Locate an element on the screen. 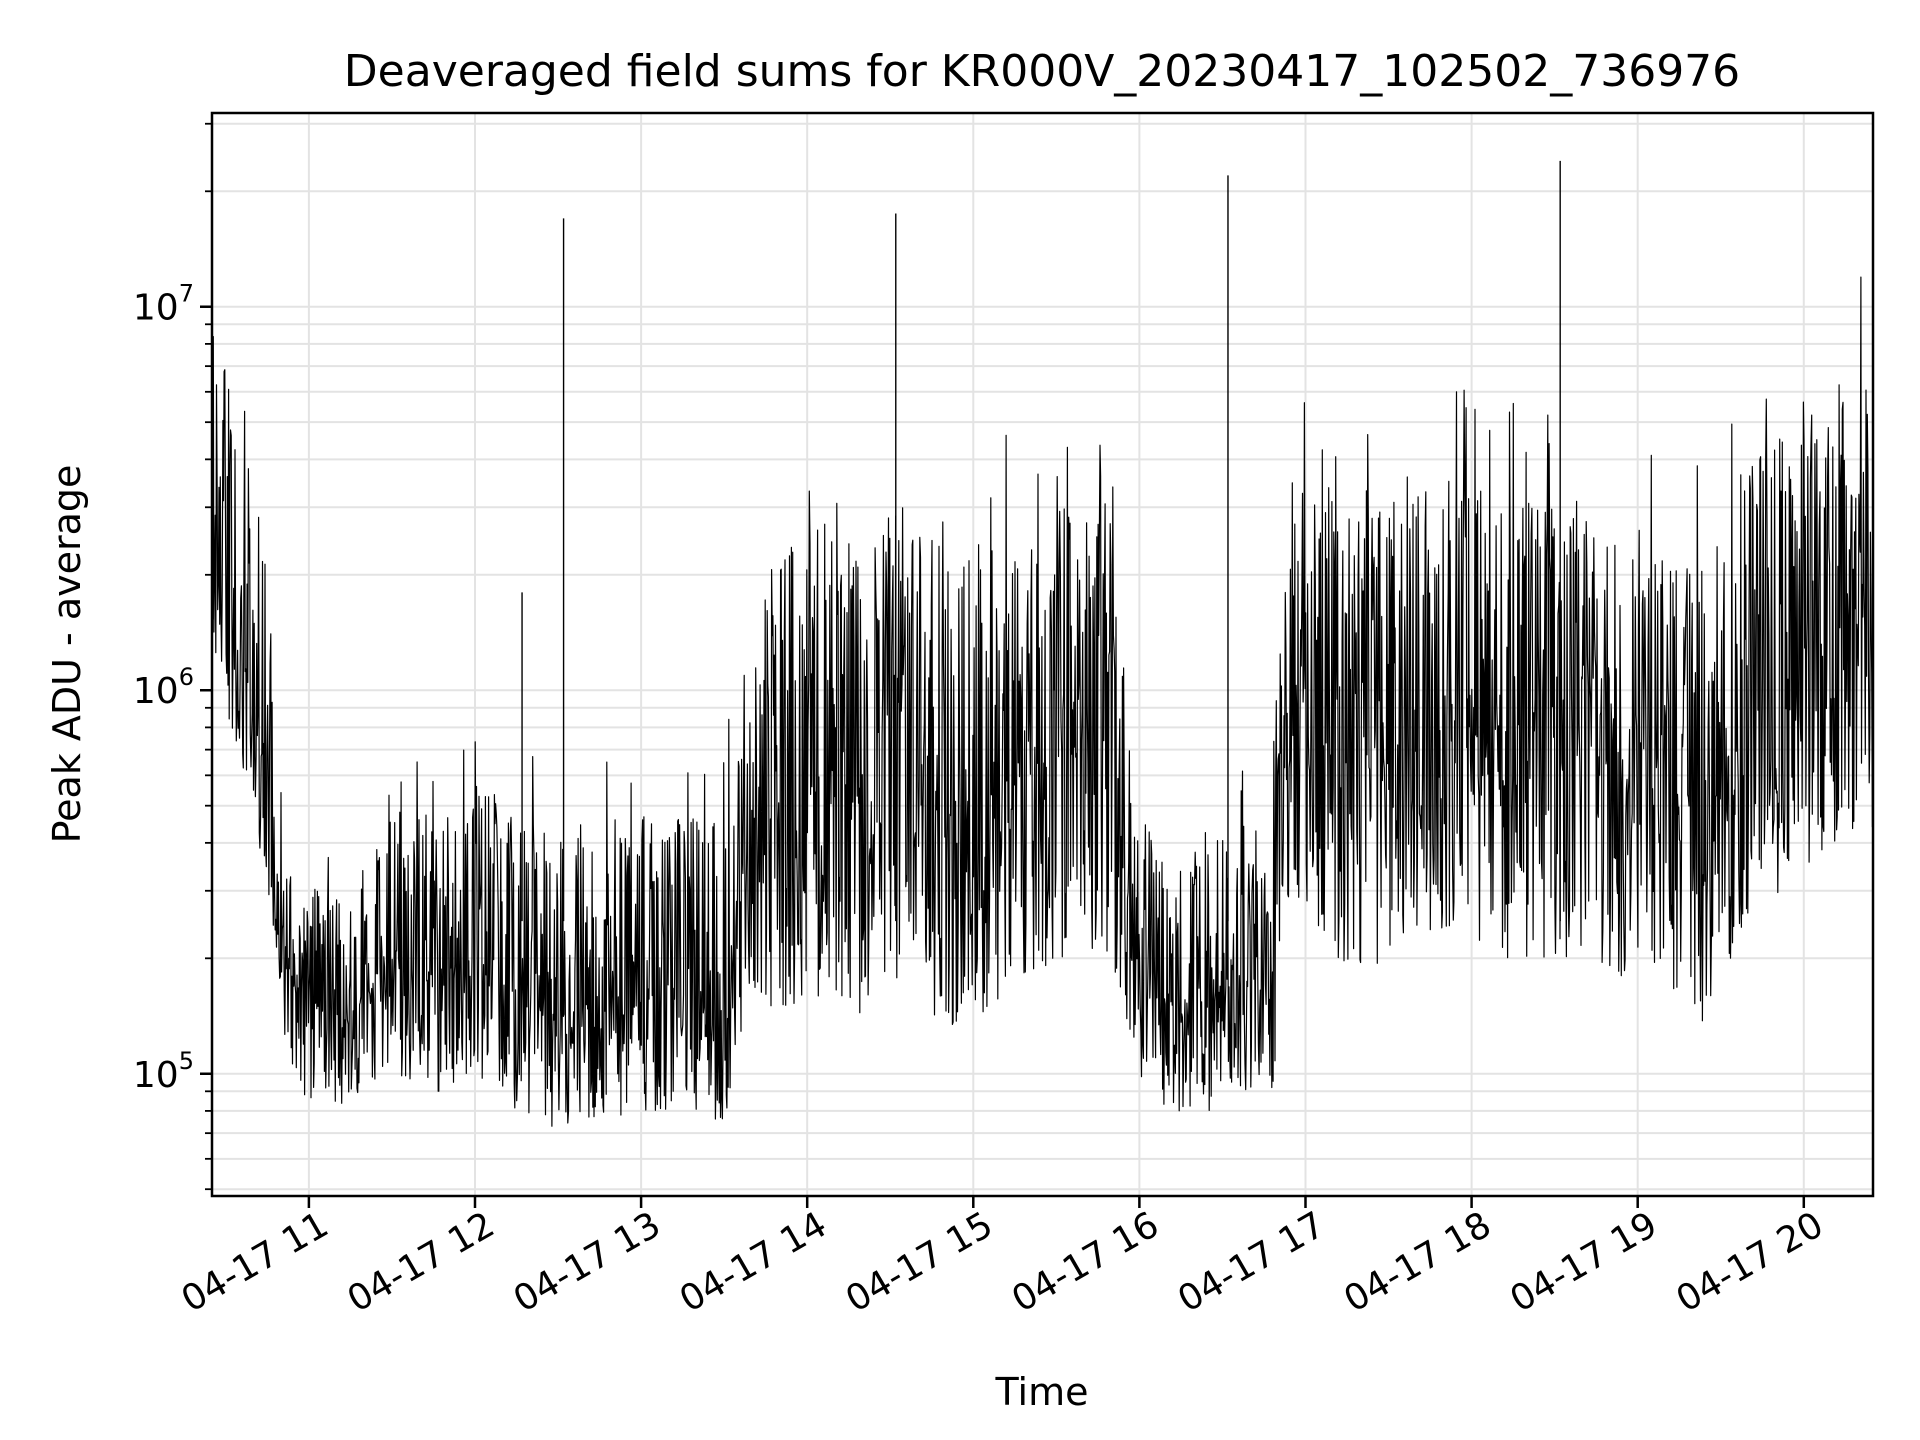 The image size is (1920, 1440). y-axis-label: Peak ADU - average is located at coordinates (67, 654).